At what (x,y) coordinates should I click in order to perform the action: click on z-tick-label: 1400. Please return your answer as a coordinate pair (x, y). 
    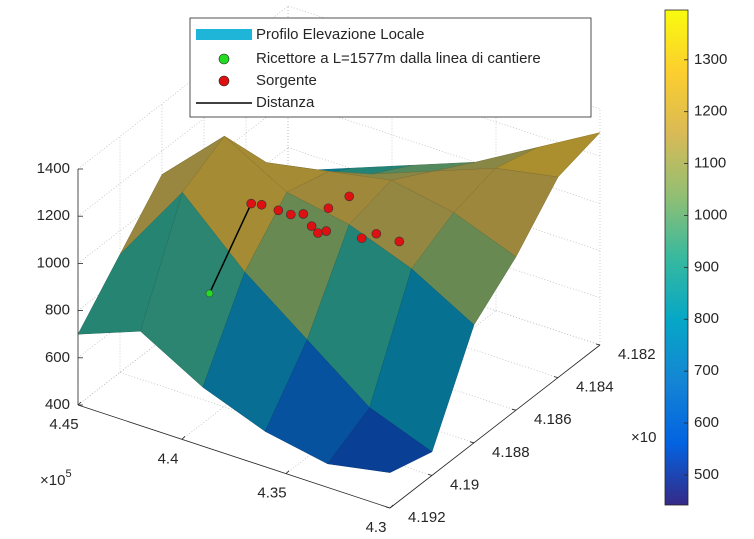
    Looking at the image, I should click on (53, 168).